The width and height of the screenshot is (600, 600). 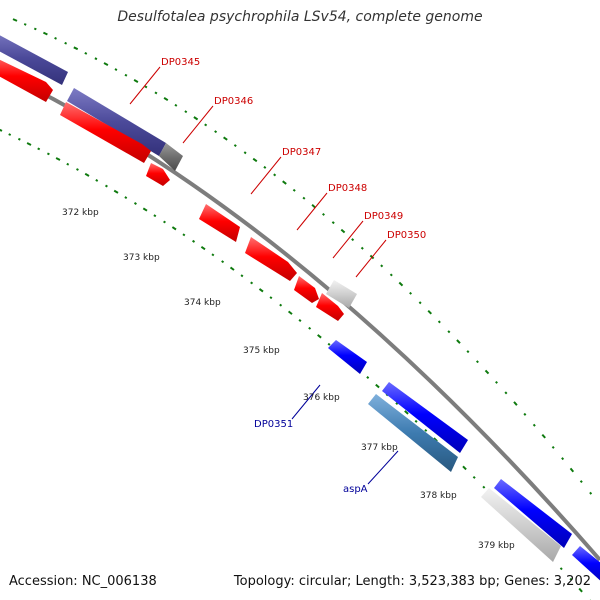 I want to click on gene-label-dp0349: DP0349, so click(x=383, y=216).